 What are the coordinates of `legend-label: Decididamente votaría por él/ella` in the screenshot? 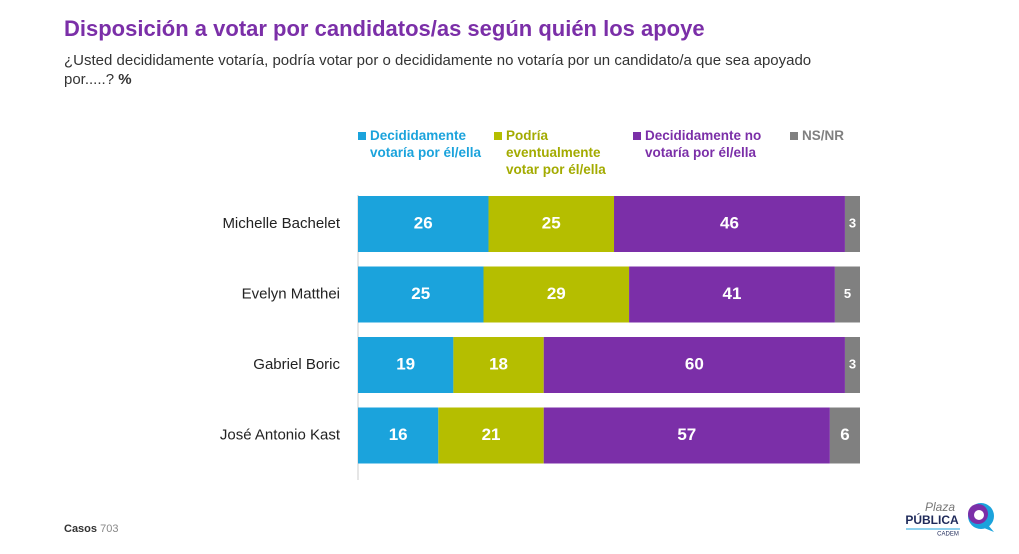 It's located at (426, 144).